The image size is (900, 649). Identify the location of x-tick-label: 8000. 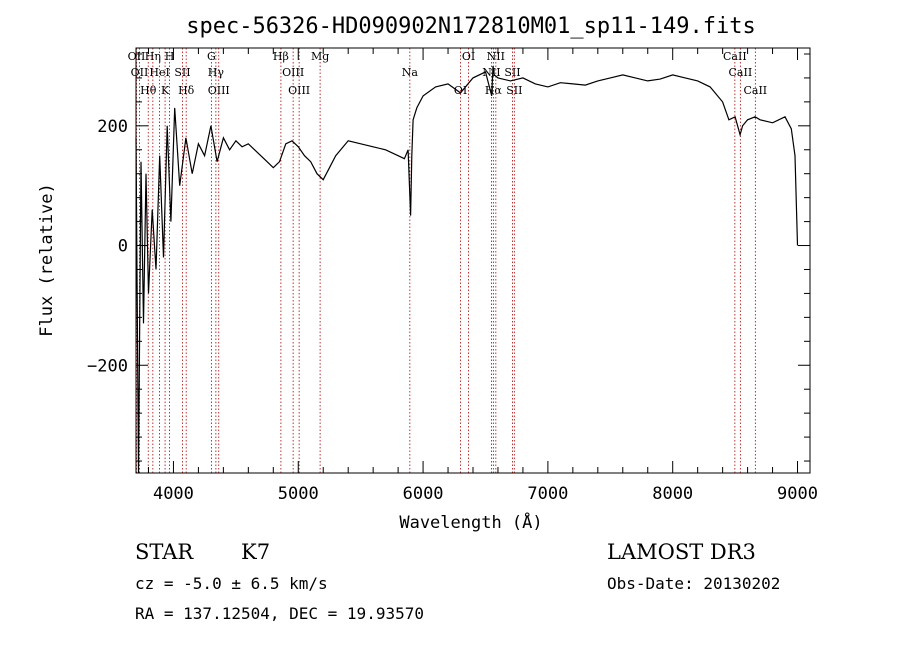
(672, 494).